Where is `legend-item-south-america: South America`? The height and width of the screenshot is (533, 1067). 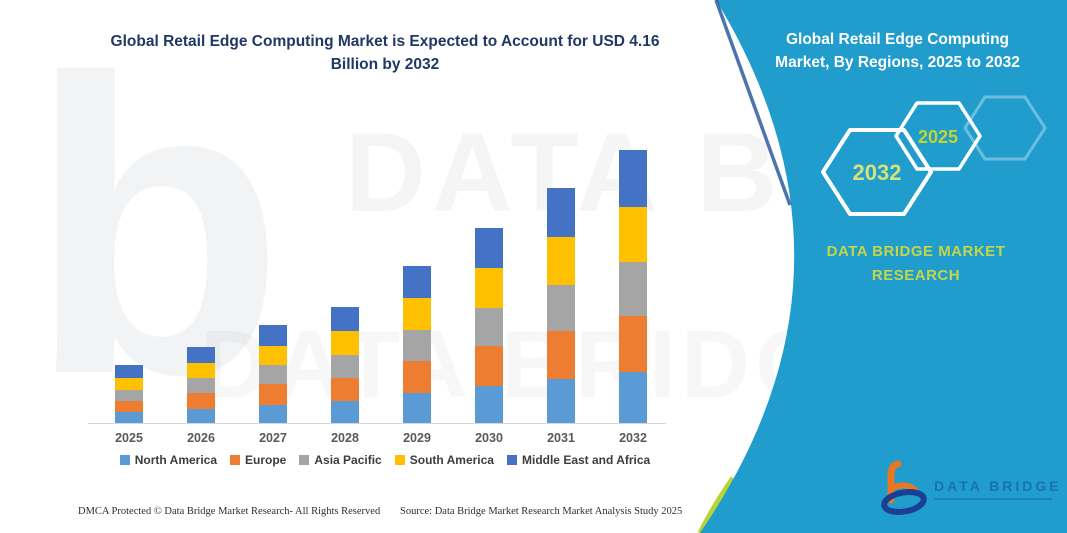
legend-item-south-america: South America is located at coordinates (444, 460).